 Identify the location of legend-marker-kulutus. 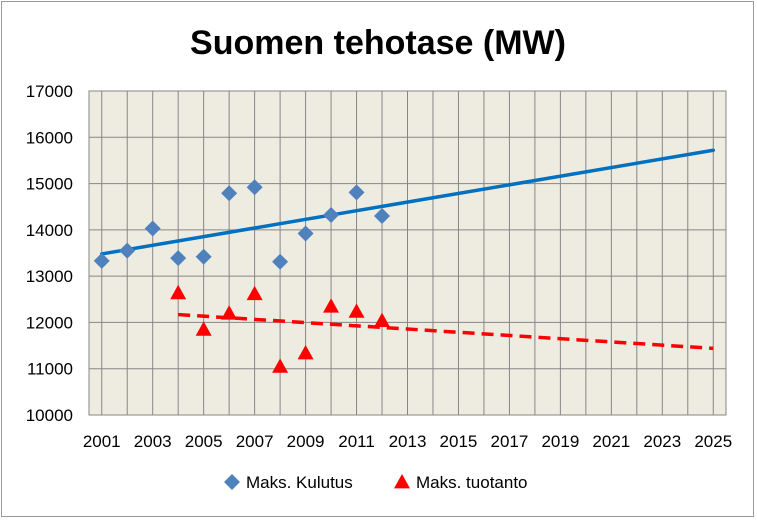
(232, 482).